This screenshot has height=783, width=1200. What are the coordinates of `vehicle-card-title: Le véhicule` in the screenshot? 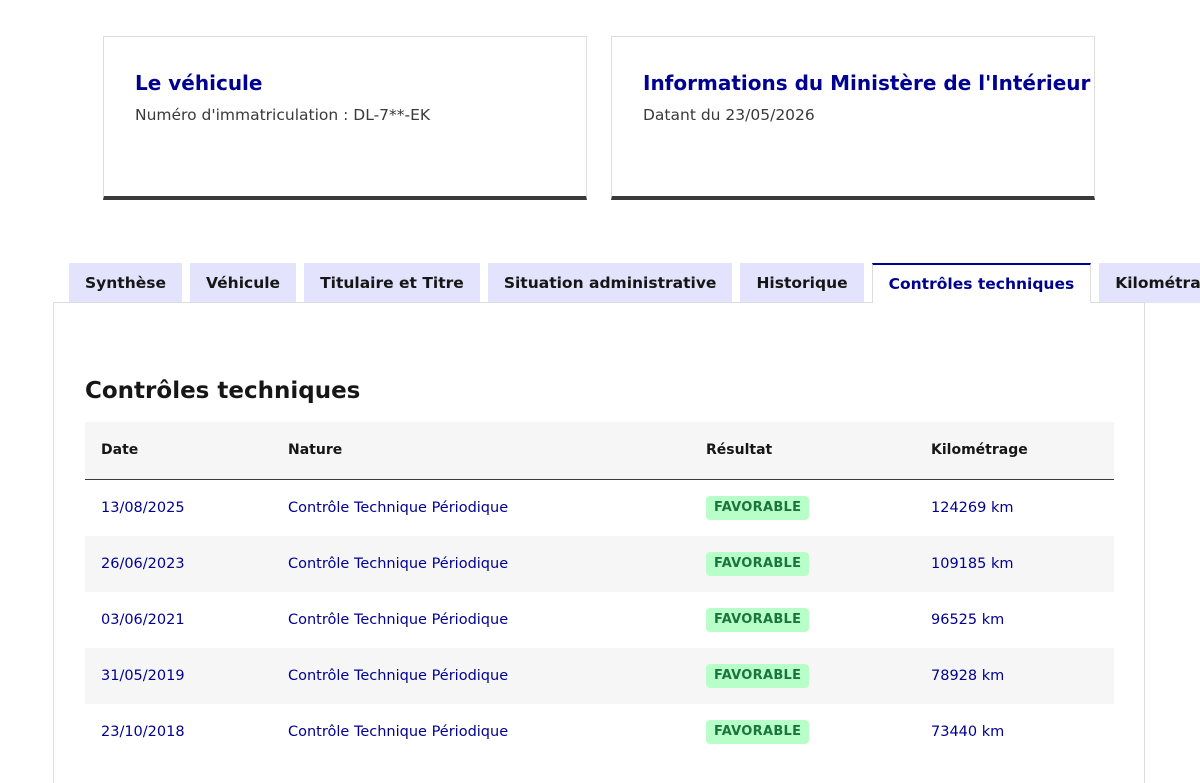 It's located at (199, 83).